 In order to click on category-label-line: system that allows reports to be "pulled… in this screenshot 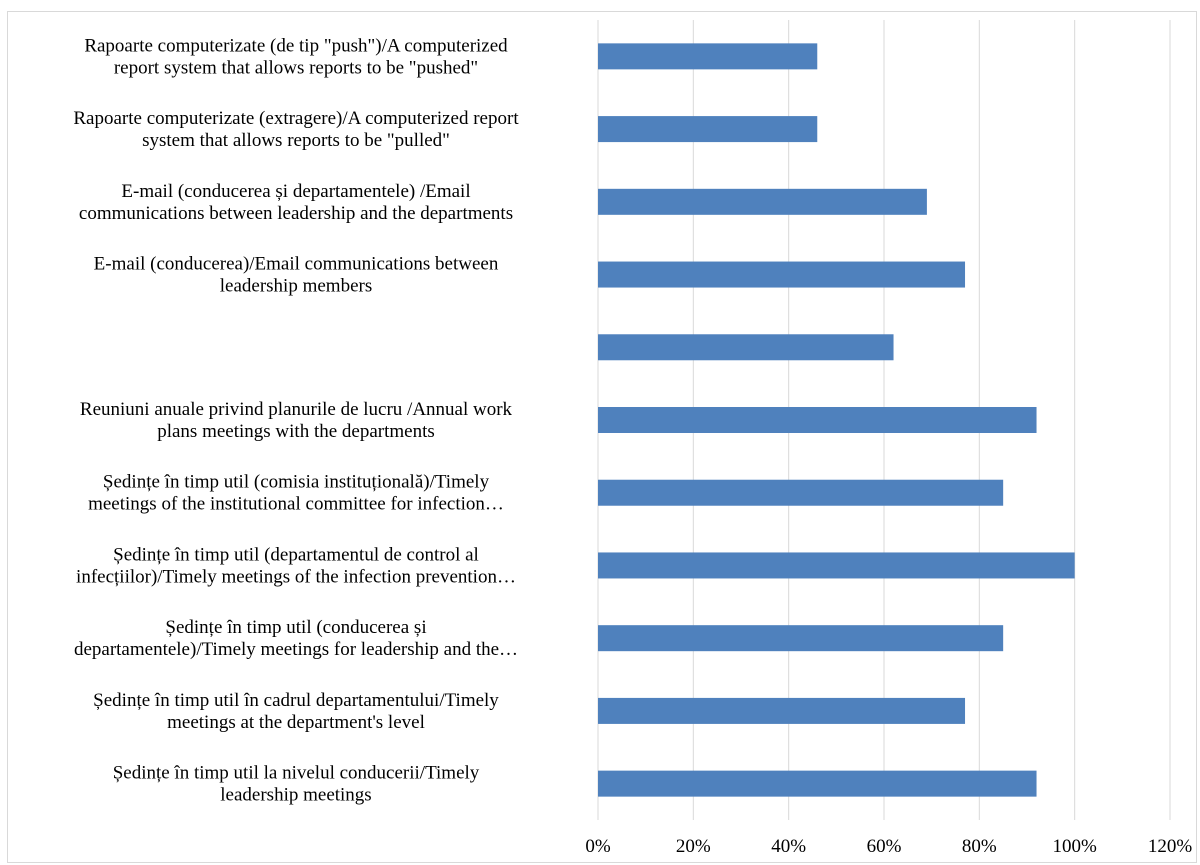, I will do `click(296, 140)`.